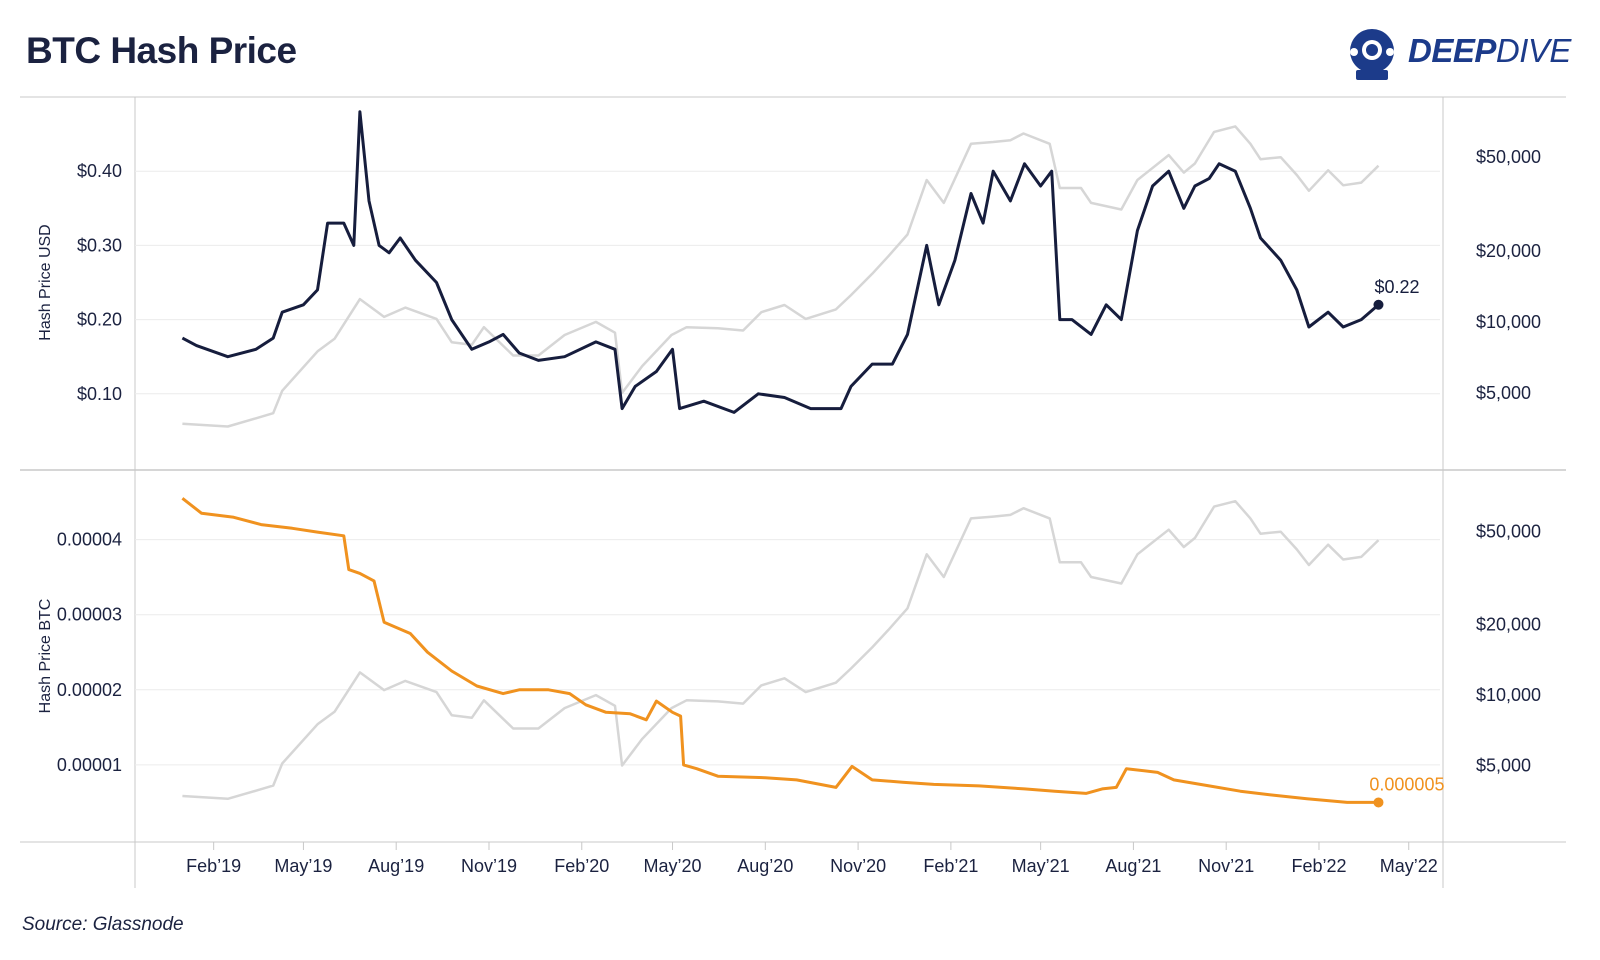 The width and height of the screenshot is (1600, 960). Describe the element at coordinates (1372, 54) in the screenshot. I see `diving-helmet-icon` at that location.